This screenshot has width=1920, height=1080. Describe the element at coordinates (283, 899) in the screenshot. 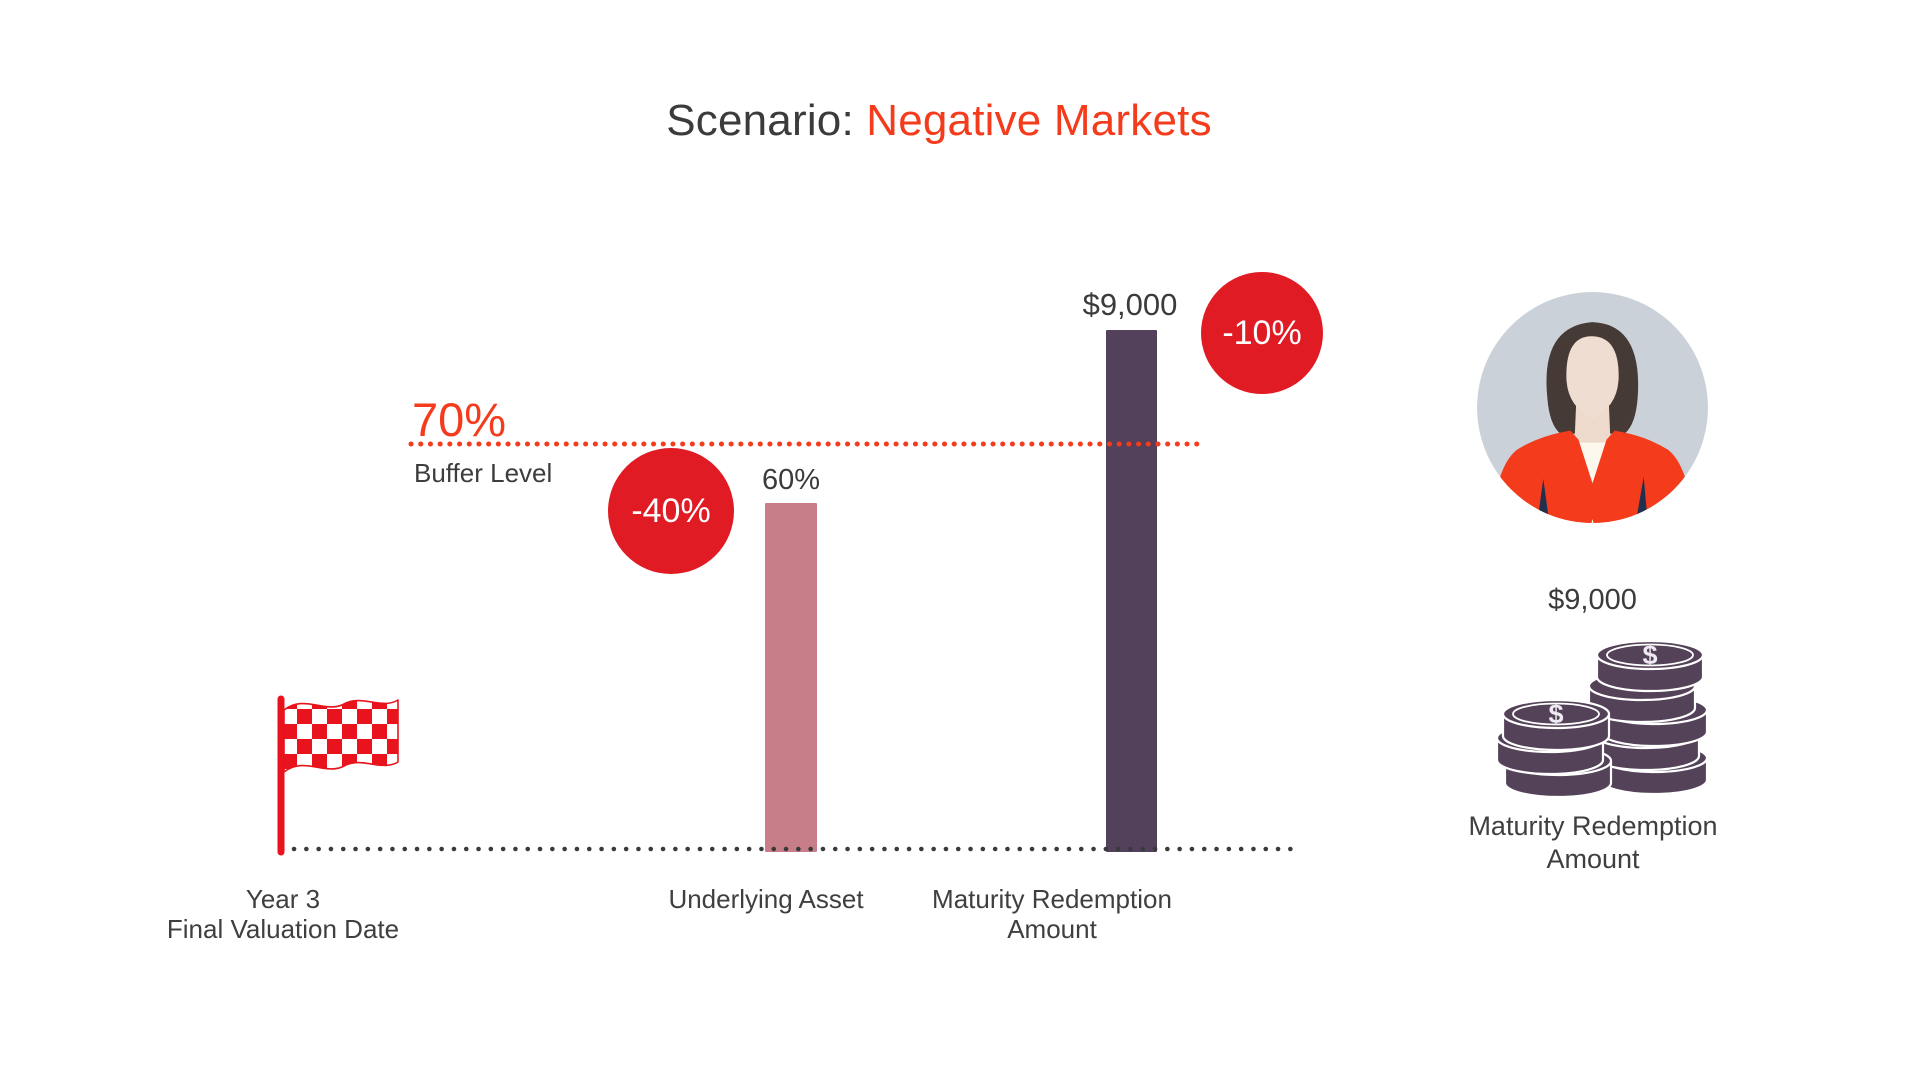

I see `x-label-year3-line1: Year 3` at that location.